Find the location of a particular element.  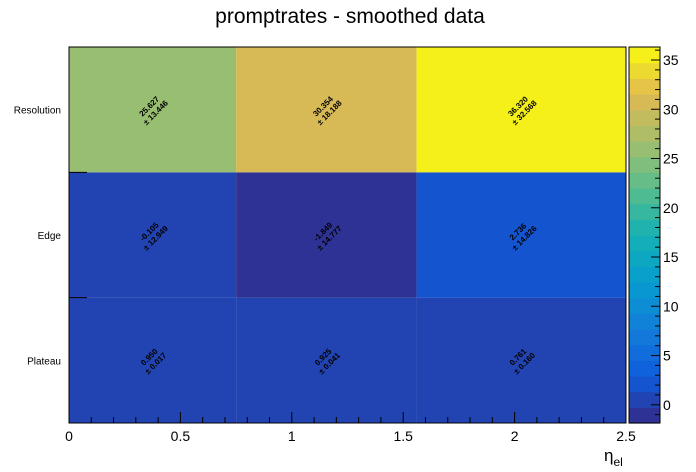

colorbar-tick-label: 5 is located at coordinates (667, 356).